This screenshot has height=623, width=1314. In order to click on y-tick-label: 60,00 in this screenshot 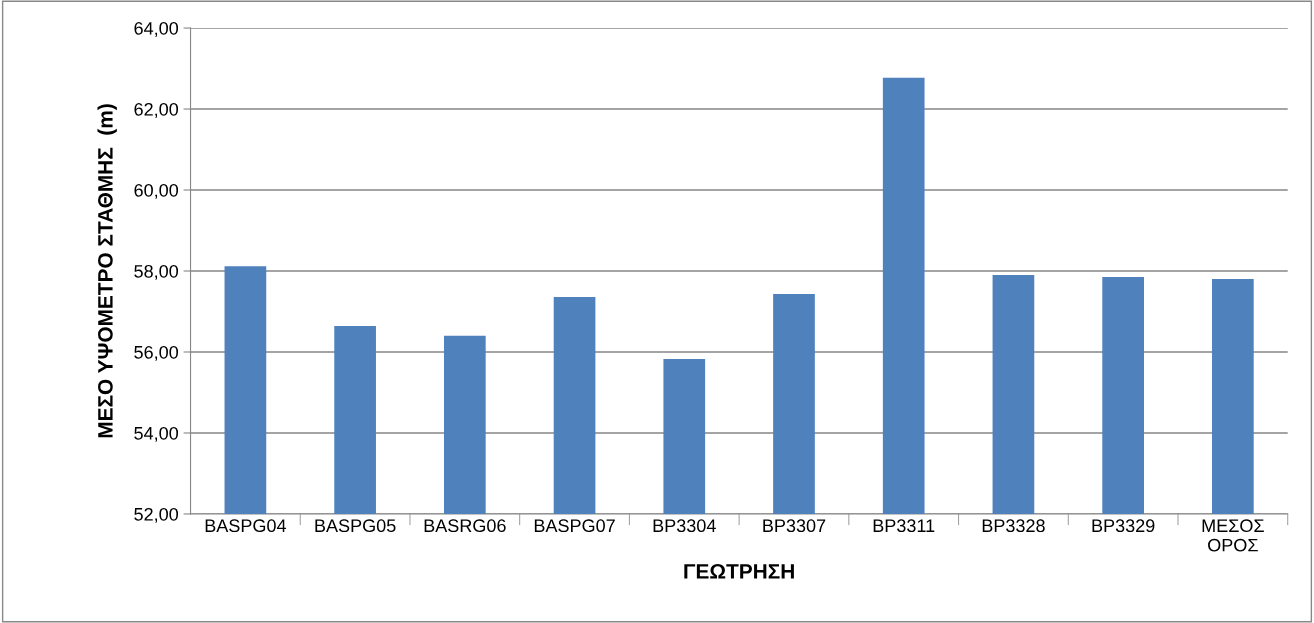, I will do `click(156, 191)`.